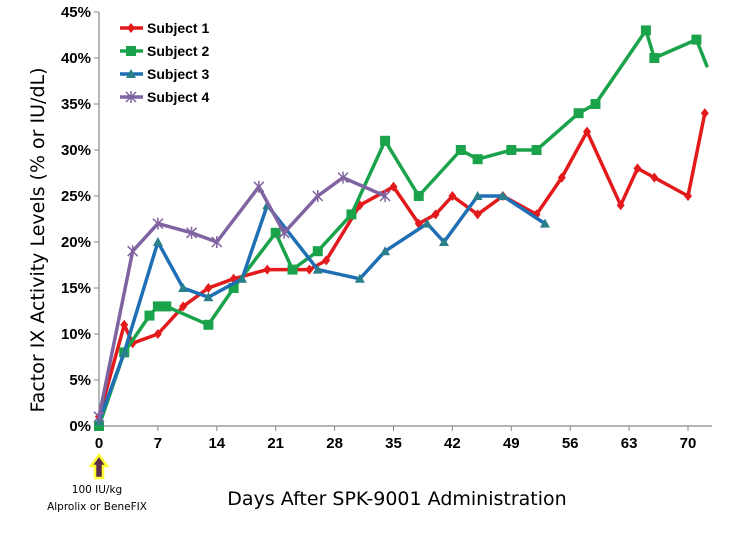  What do you see at coordinates (570, 443) in the screenshot?
I see `x-tick-label: 56` at bounding box center [570, 443].